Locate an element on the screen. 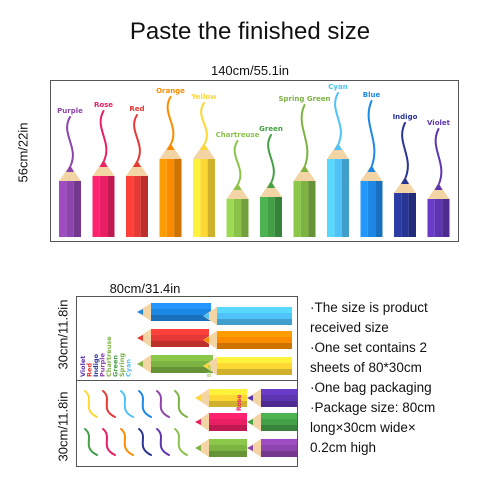  sheet-word: Violet is located at coordinates (83, 366).